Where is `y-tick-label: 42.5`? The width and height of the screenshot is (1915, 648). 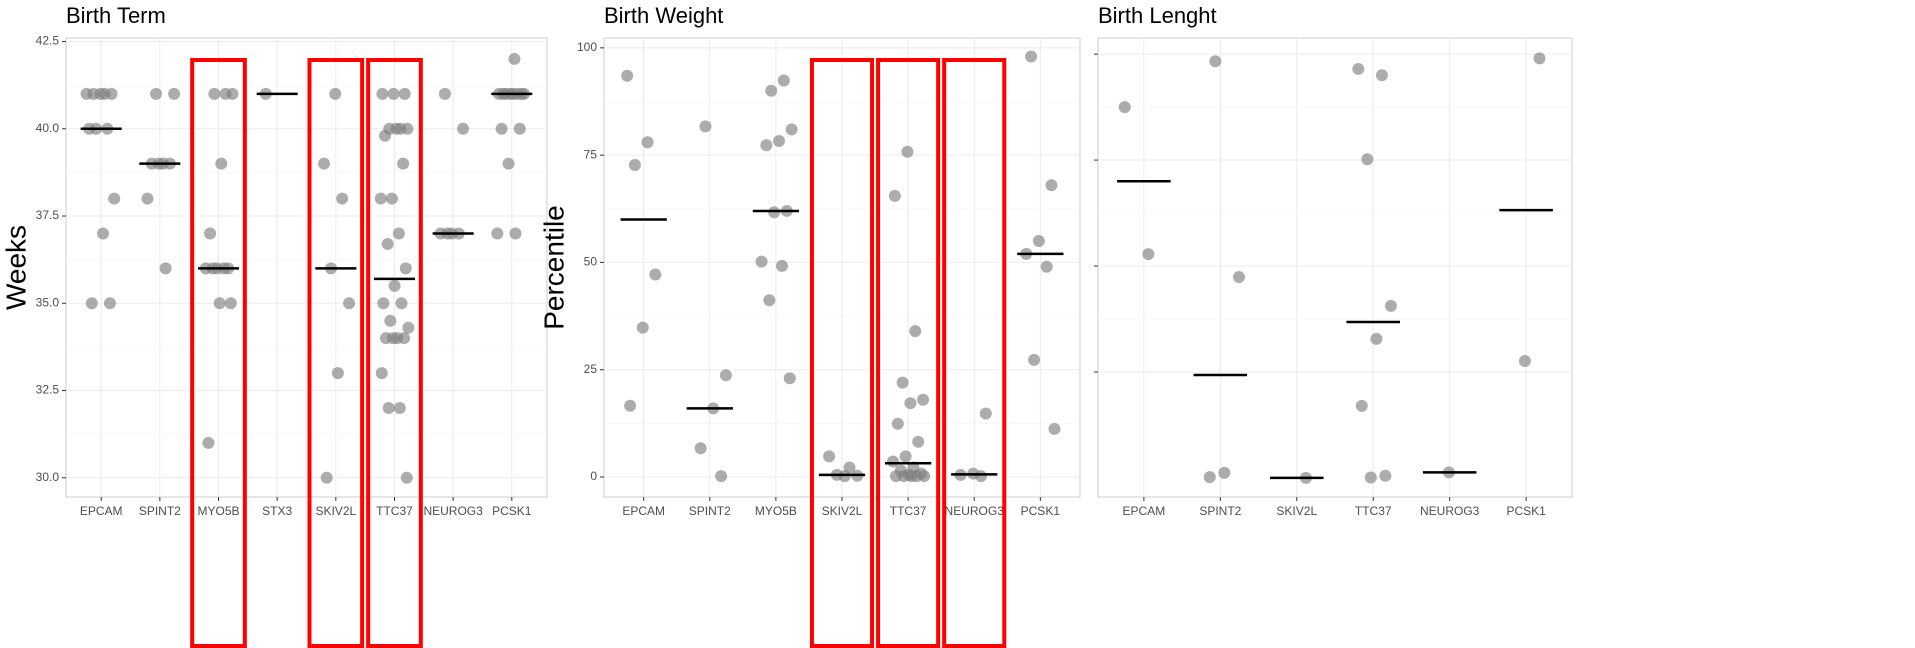 y-tick-label: 42.5 is located at coordinates (48, 41).